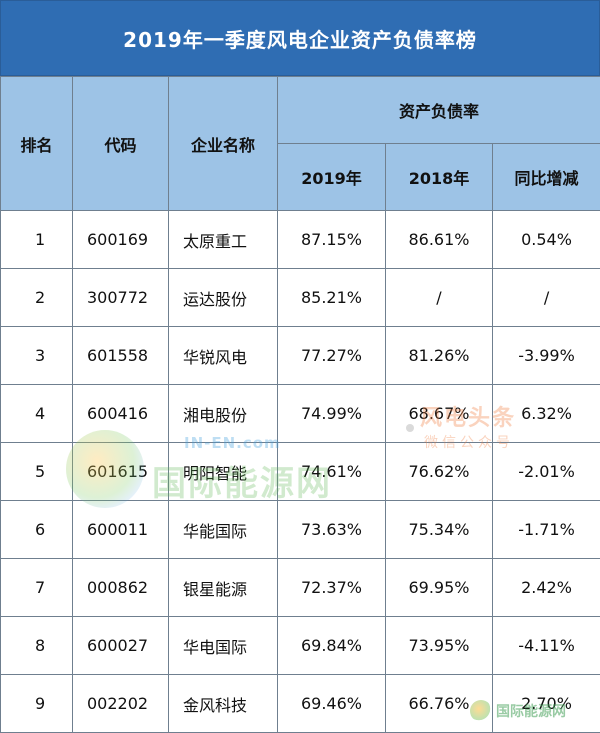 The image size is (600, 733). What do you see at coordinates (223, 414) in the screenshot?
I see `company-name-cell: 湘电股份` at bounding box center [223, 414].